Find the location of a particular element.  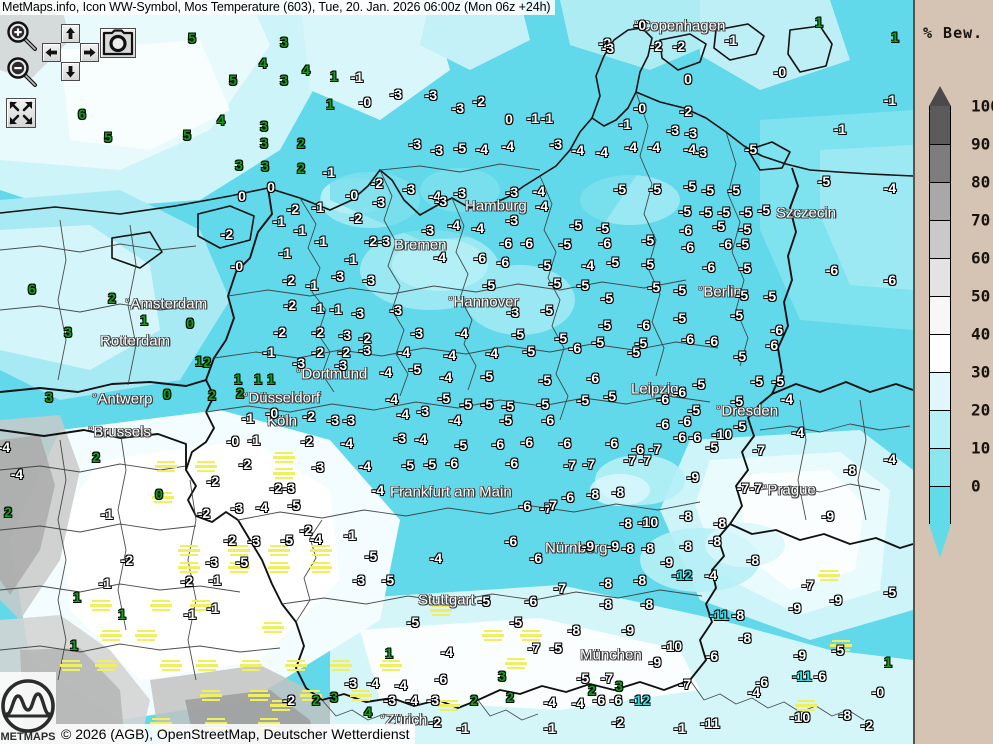

arrow-left-icon is located at coordinates (51, 52).